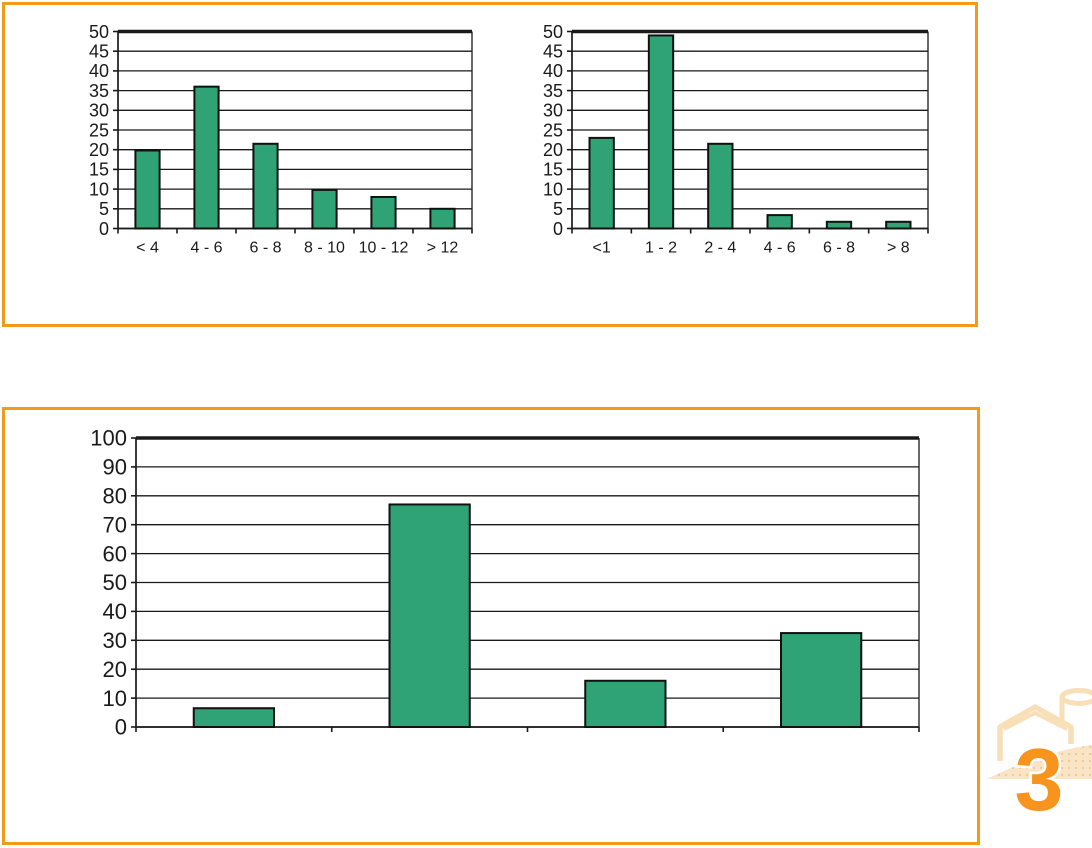 The image size is (1092, 848). I want to click on chapter-logo: 3, so click(1039, 760).